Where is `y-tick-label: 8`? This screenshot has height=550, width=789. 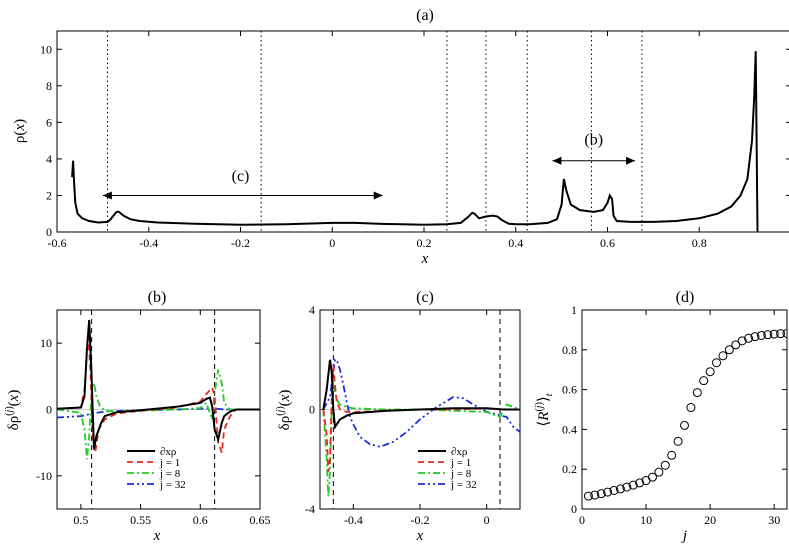
y-tick-label: 8 is located at coordinates (49, 86).